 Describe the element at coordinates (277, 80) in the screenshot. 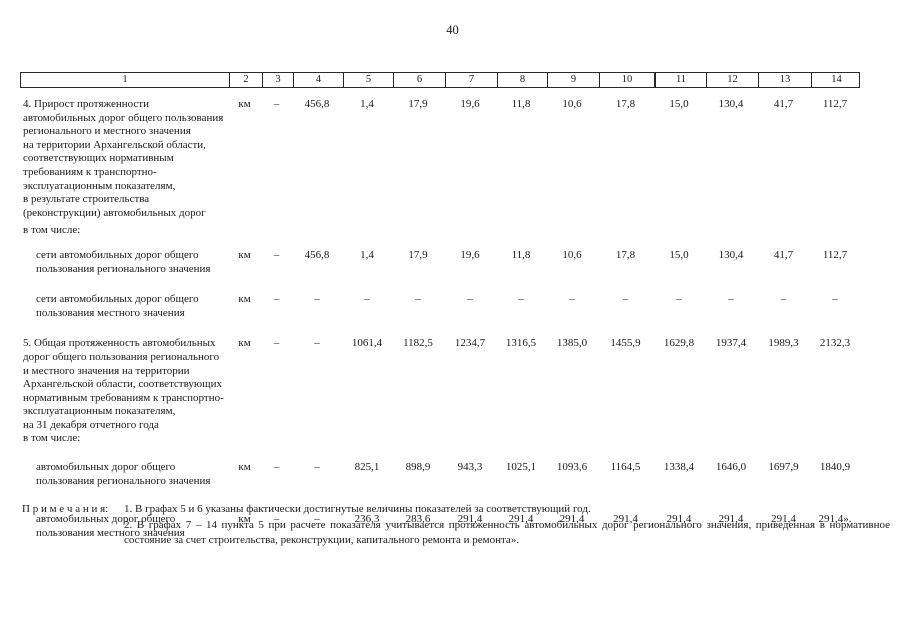

I see `column-number: 3` at that location.